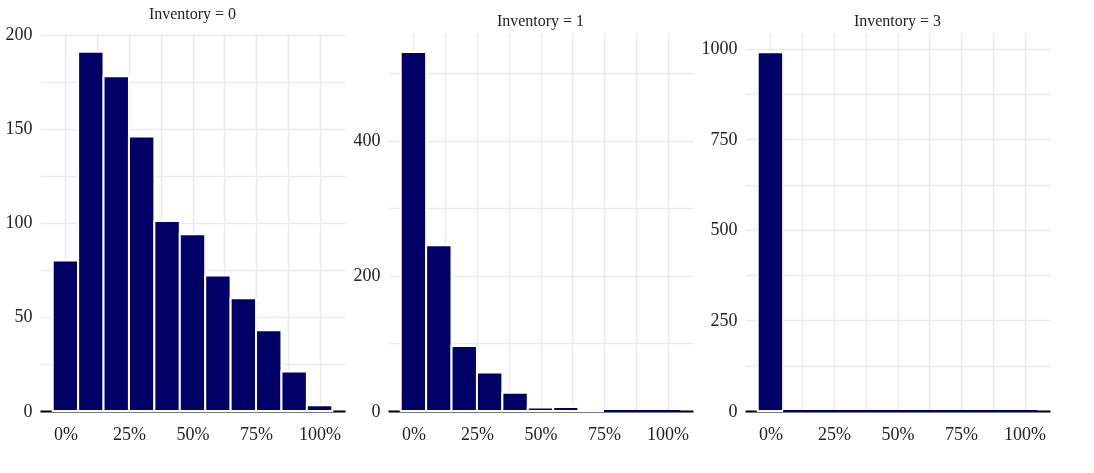 This screenshot has height=473, width=1094. I want to click on chart-title: Inventory = 1, so click(540, 21).